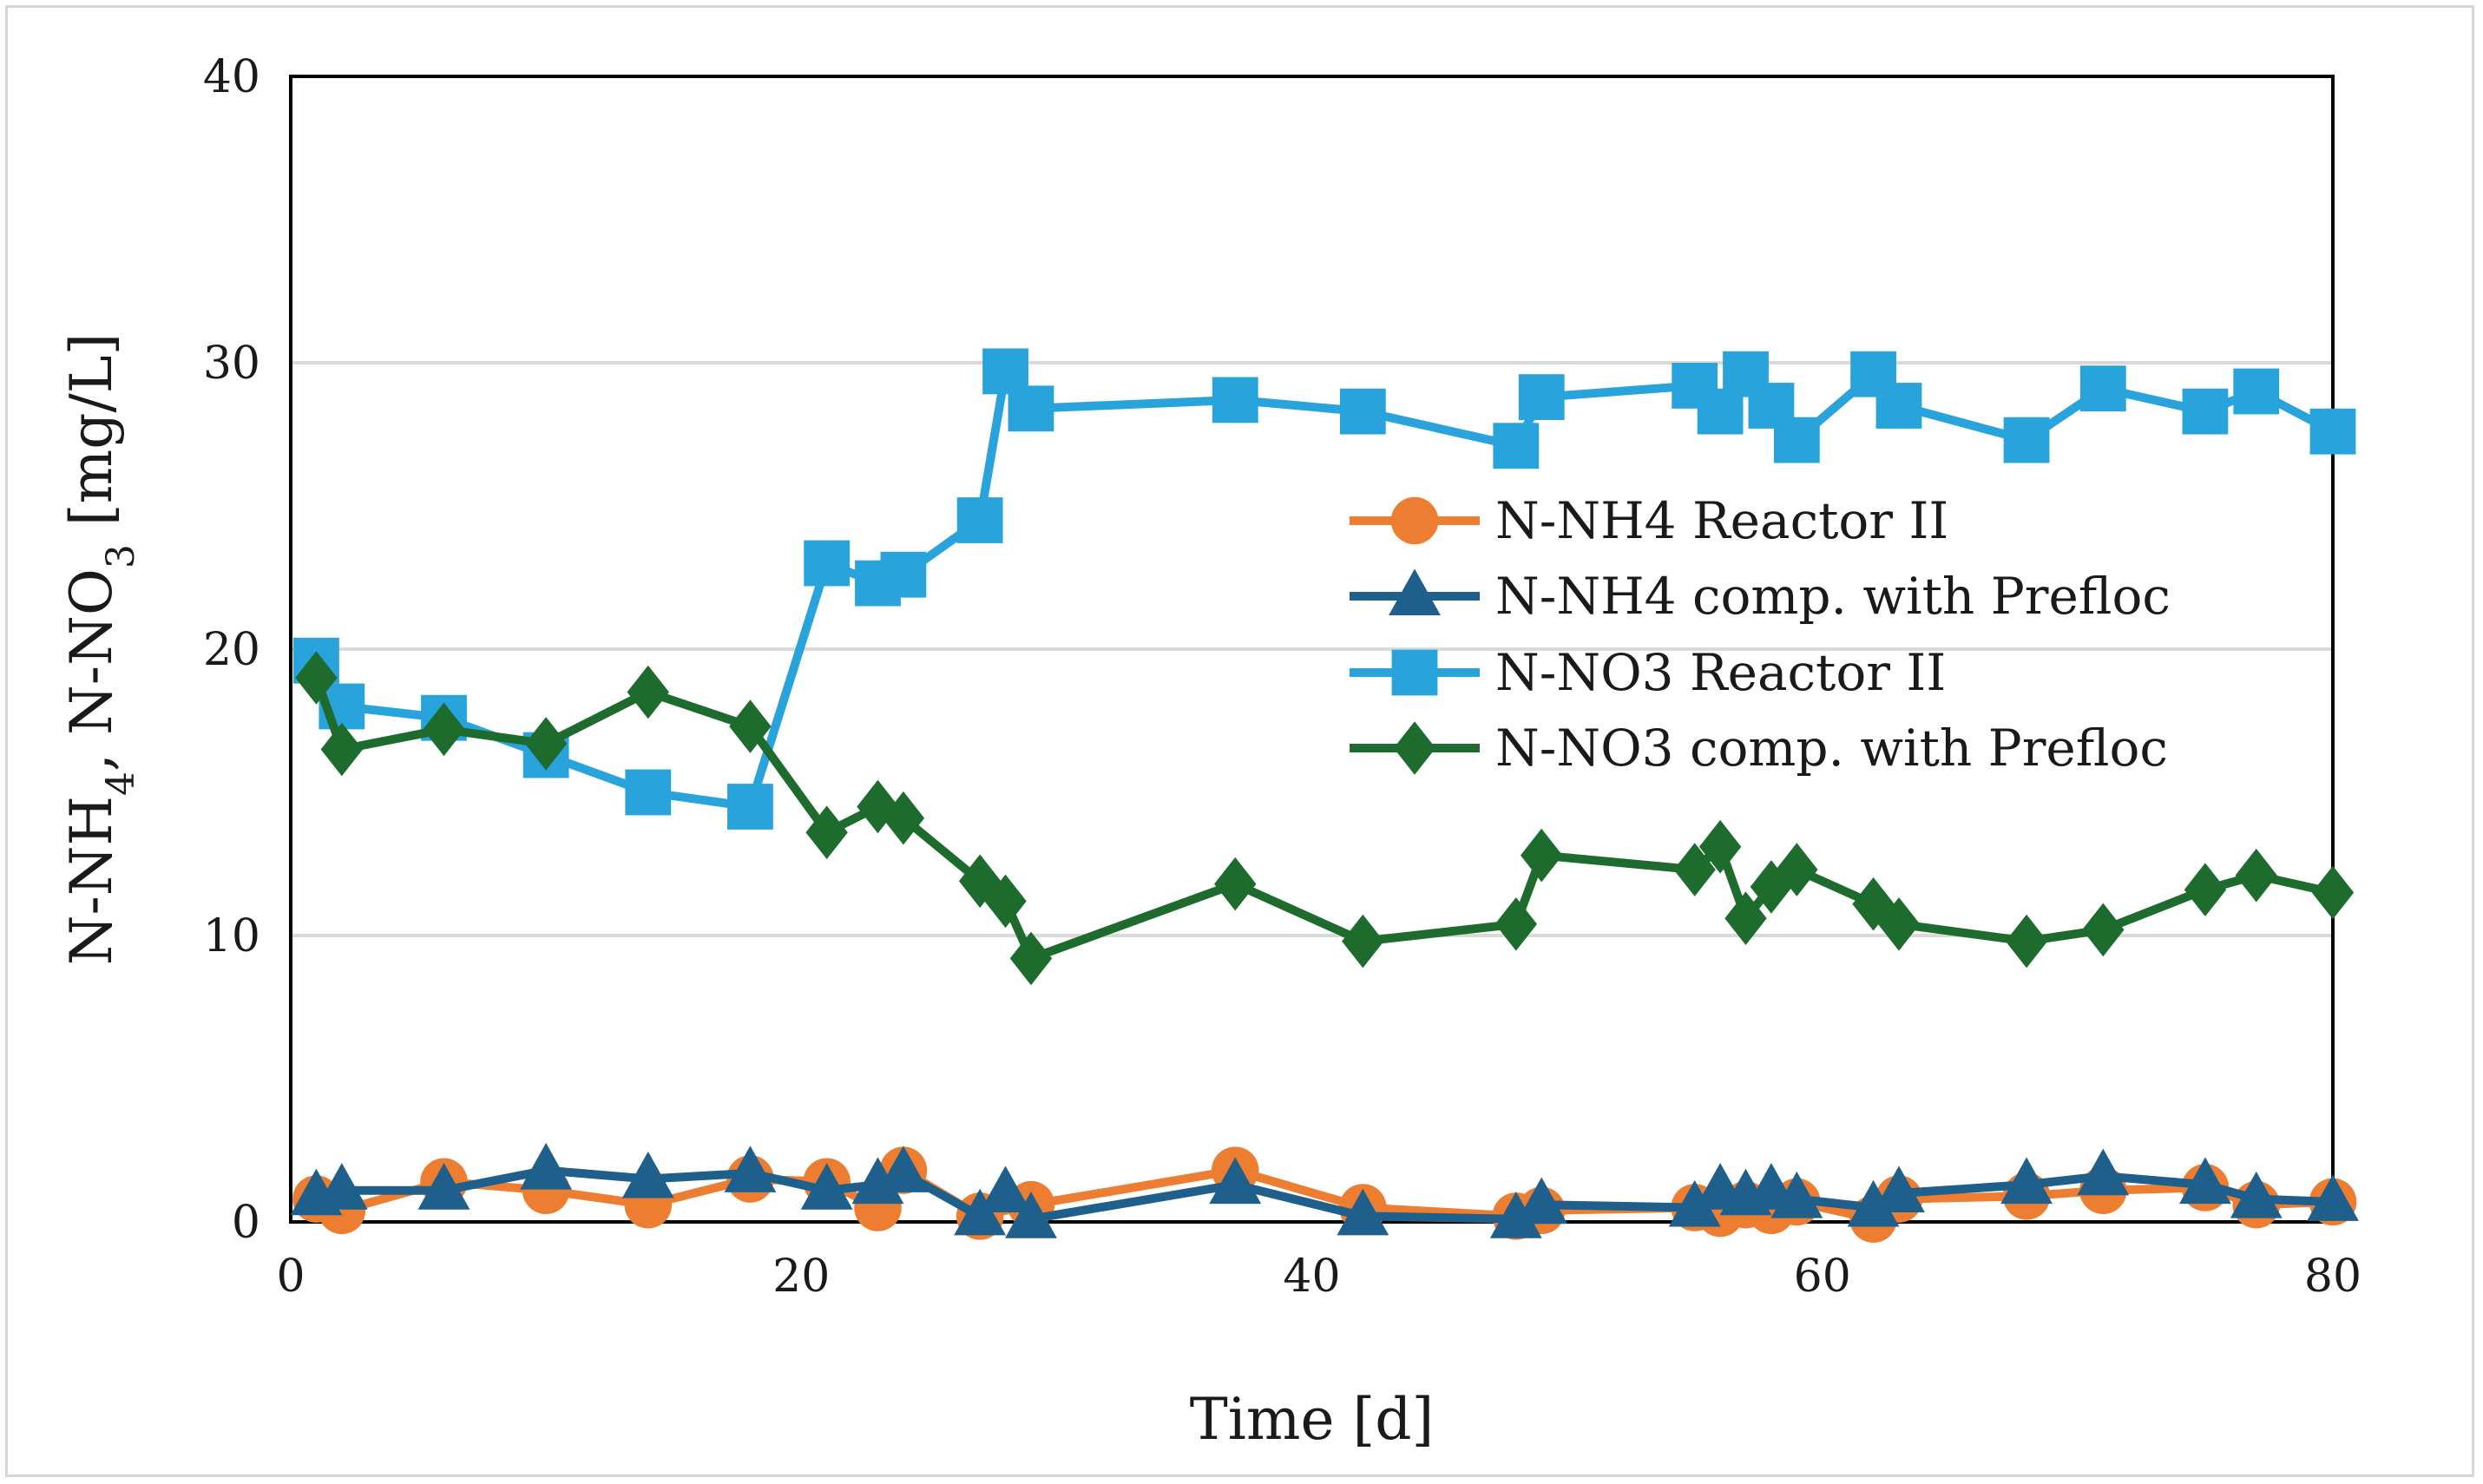 The image size is (2483, 1484). Describe the element at coordinates (801, 1277) in the screenshot. I see `x-tick-label: 20` at that location.